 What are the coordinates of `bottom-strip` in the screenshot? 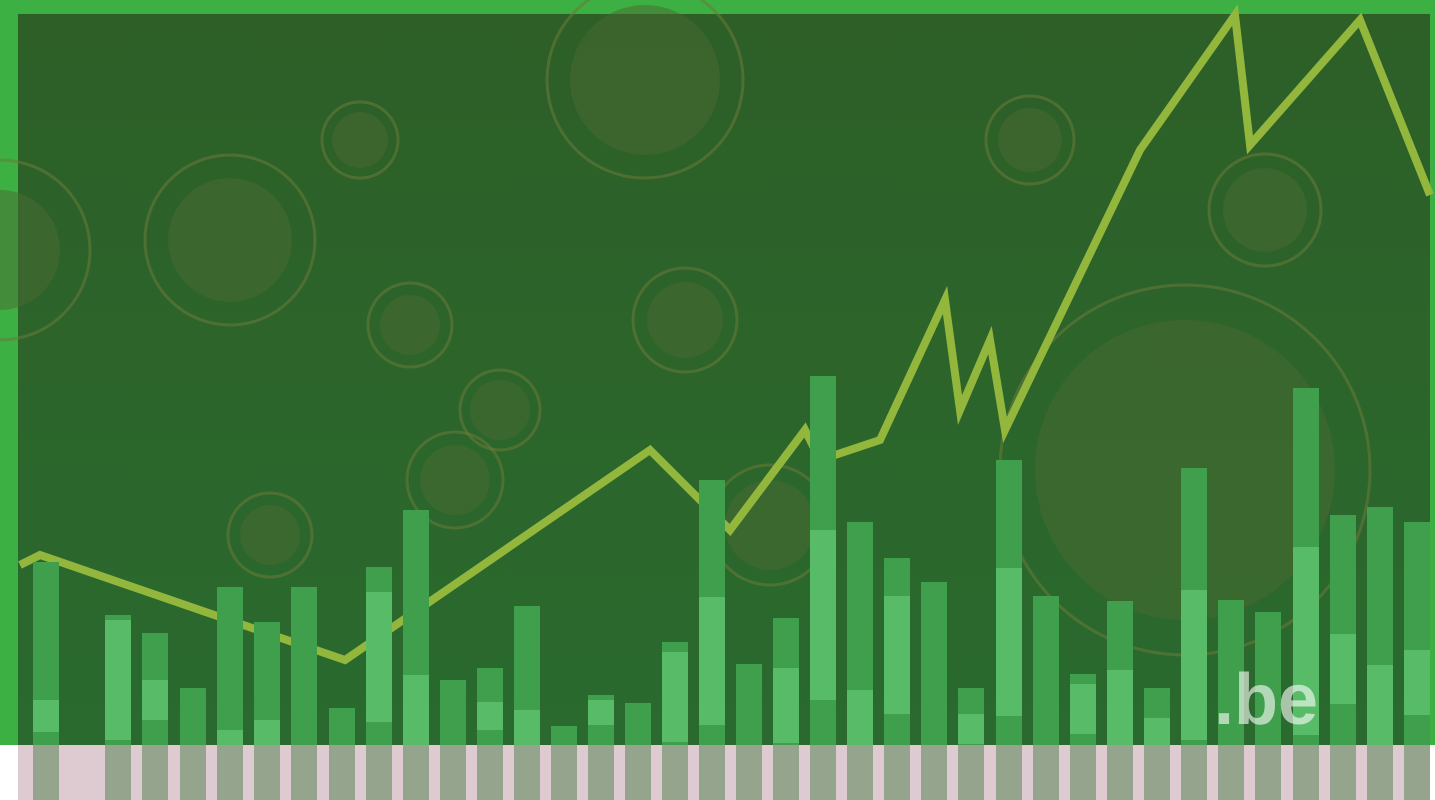 It's located at (724, 772).